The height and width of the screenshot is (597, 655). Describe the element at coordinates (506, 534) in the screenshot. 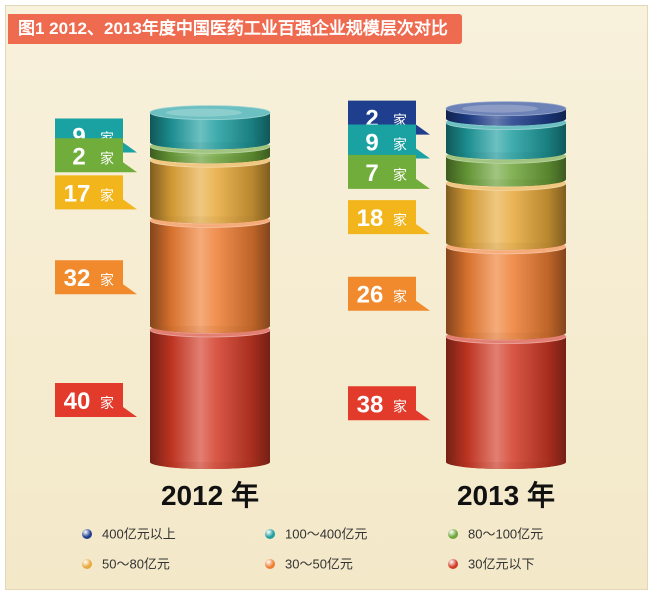

I see `legend-label: 80～100亿元` at that location.